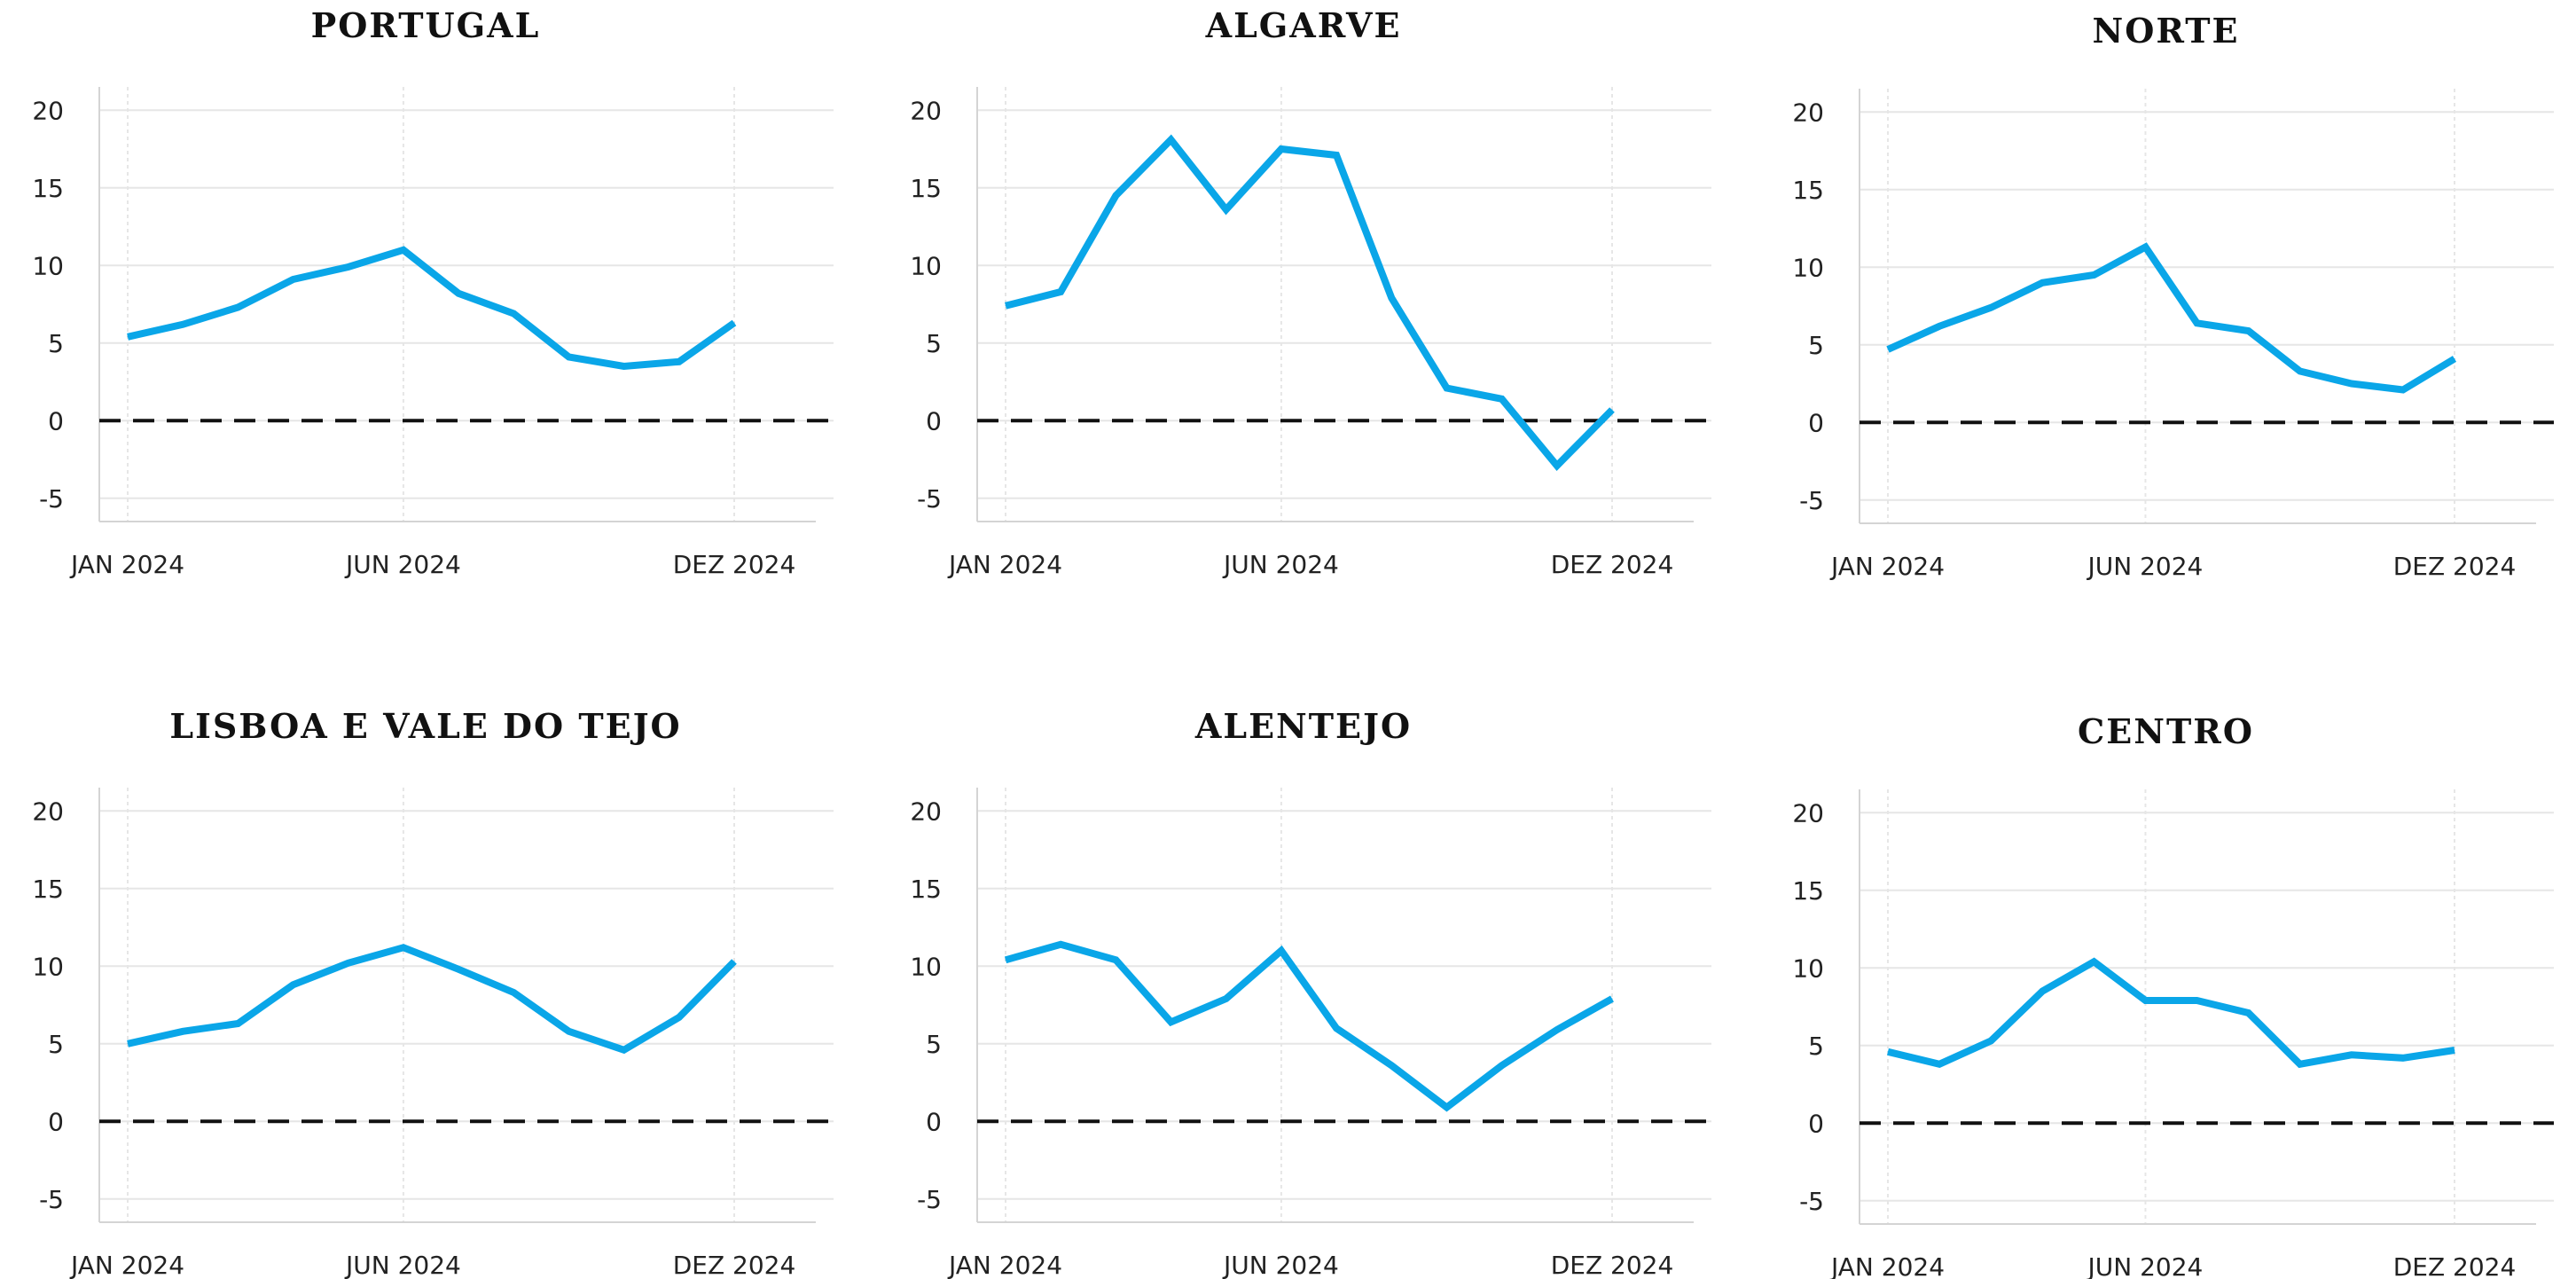 The height and width of the screenshot is (1279, 2576). What do you see at coordinates (1303, 726) in the screenshot?
I see `chart-title: ALENTEJO` at bounding box center [1303, 726].